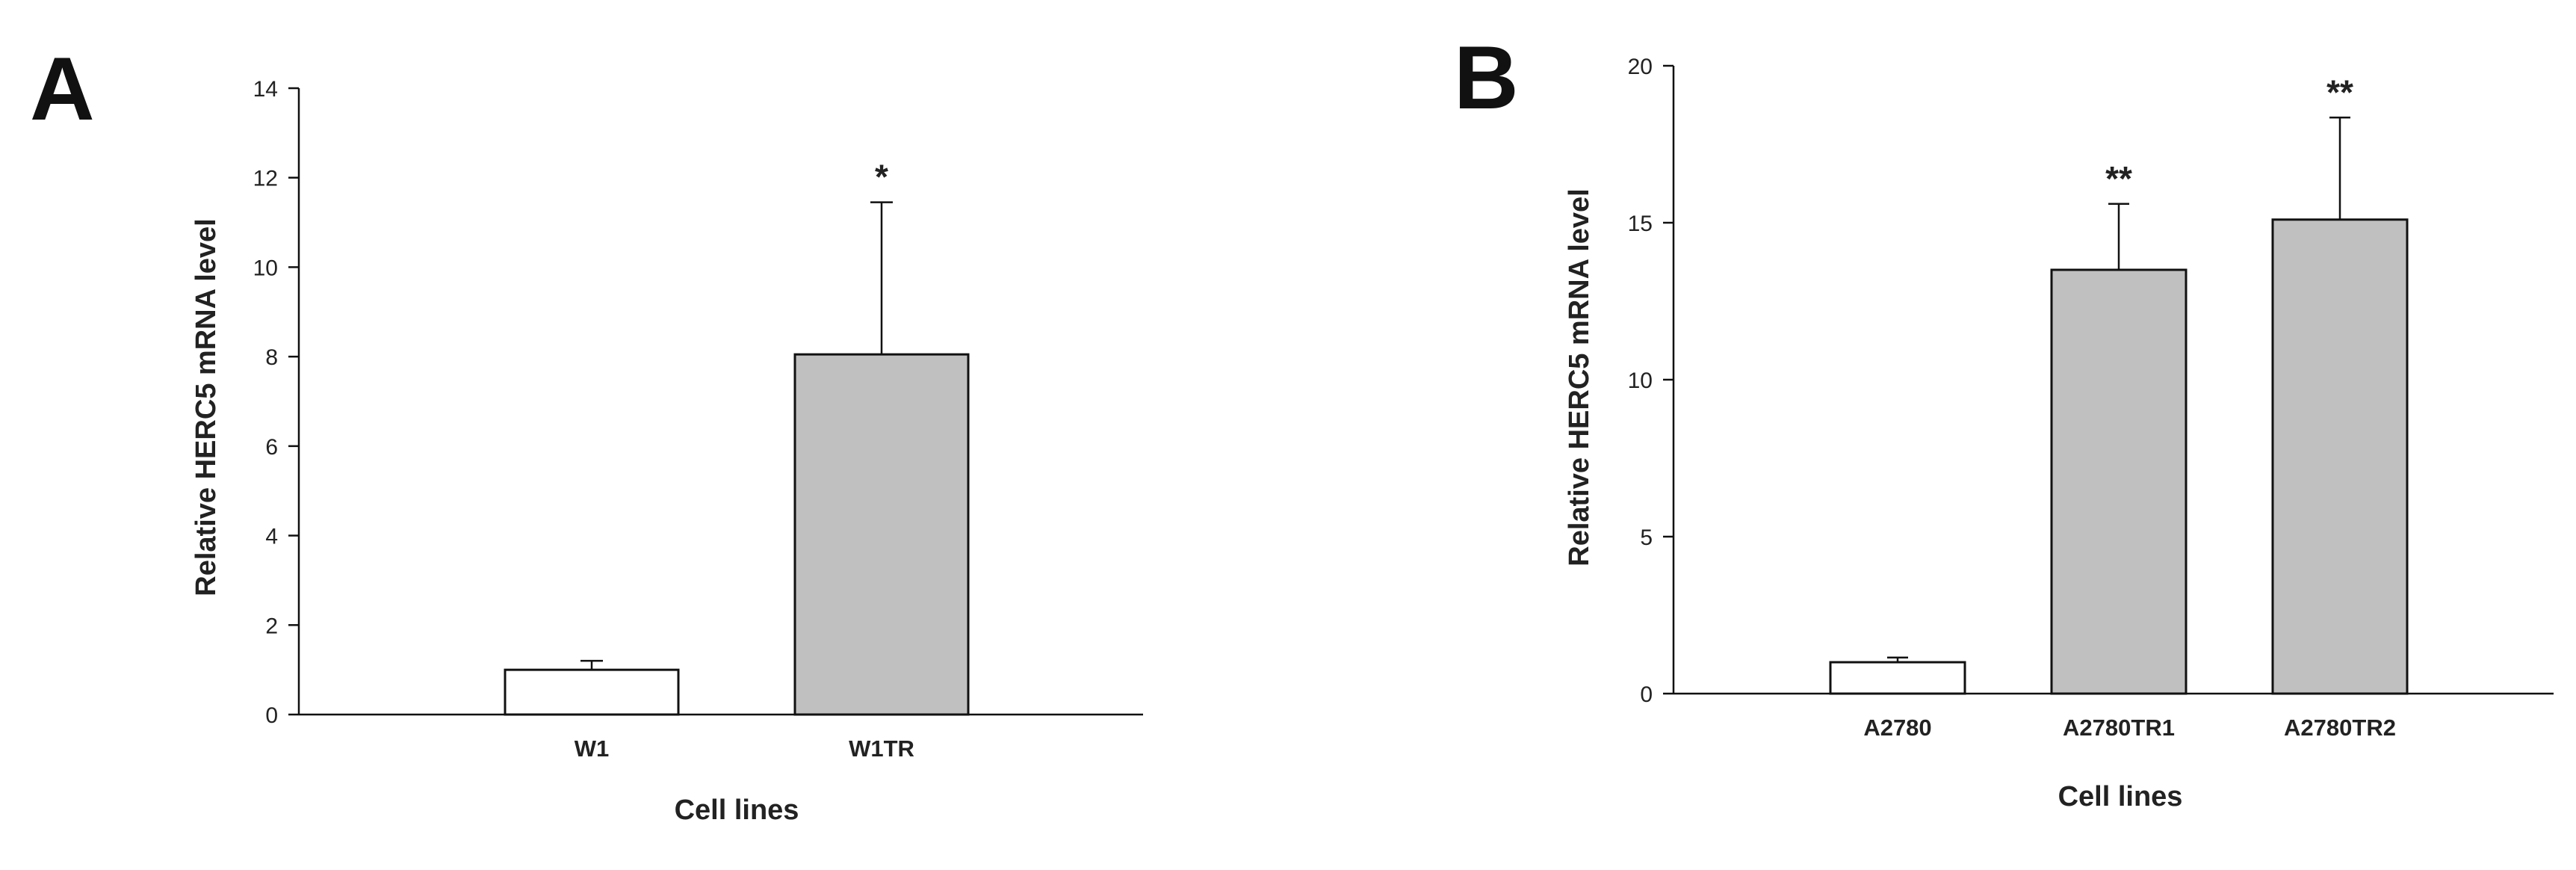 The height and width of the screenshot is (870, 2576). I want to click on y-tick-label-a: 2, so click(271, 626).